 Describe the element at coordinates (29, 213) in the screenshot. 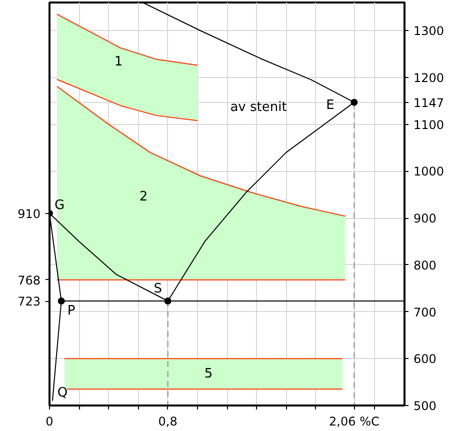

I see `y-tick-label: 910` at that location.